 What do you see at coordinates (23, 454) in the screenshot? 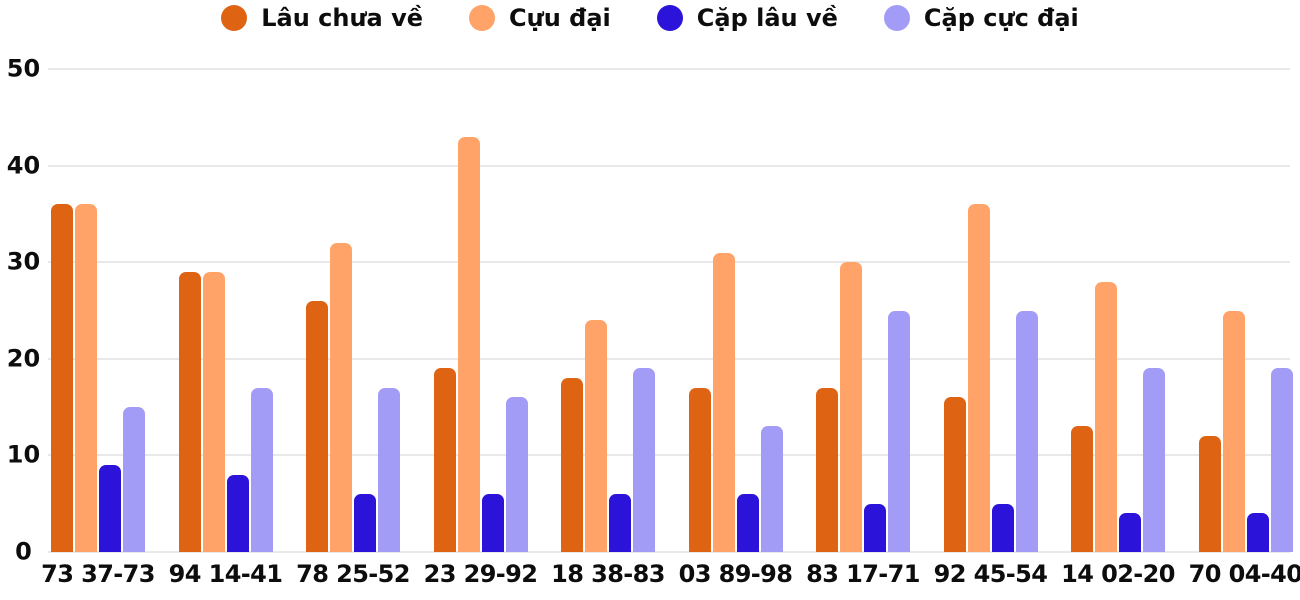
I see `y-tick-label: 10` at bounding box center [23, 454].